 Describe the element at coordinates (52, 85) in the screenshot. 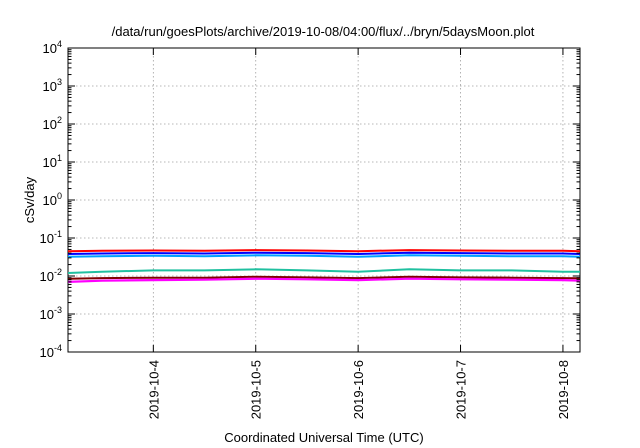

I see `y-tick-label: 10³` at that location.